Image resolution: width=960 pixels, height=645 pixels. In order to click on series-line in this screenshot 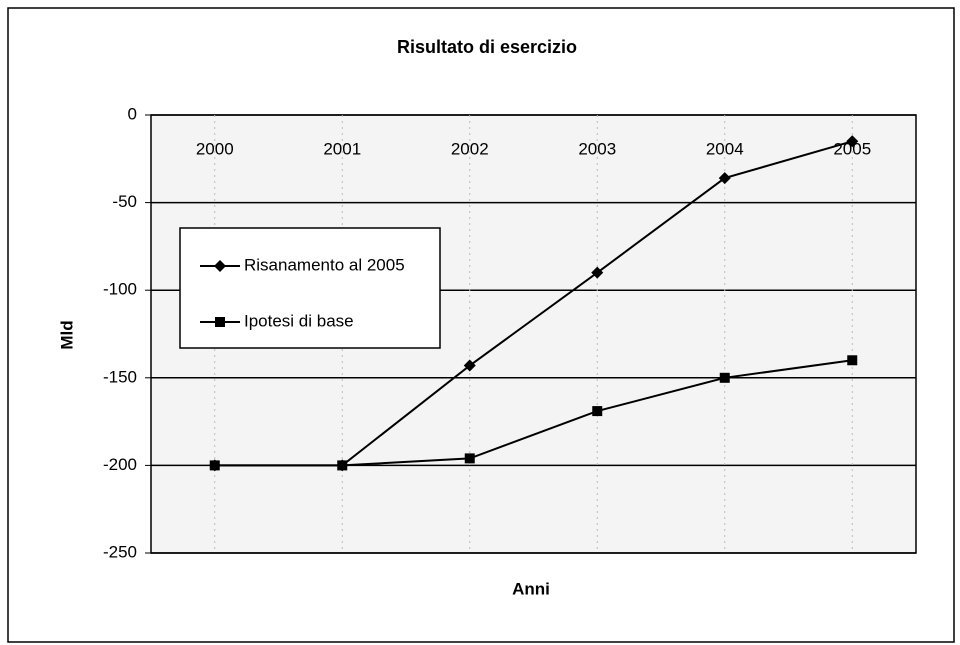, I will do `click(533, 413)`.